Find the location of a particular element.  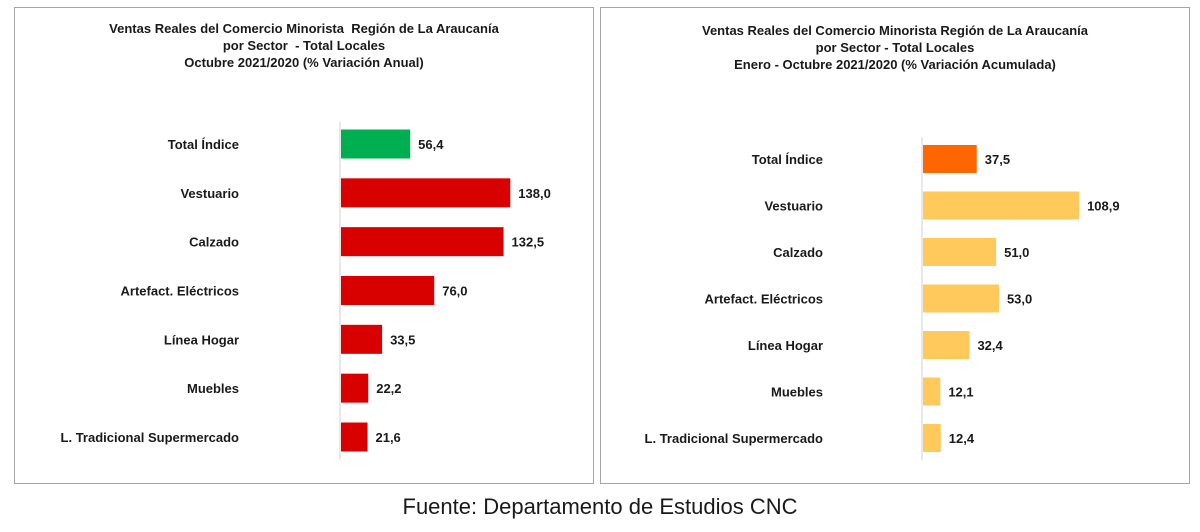

data-label: 12,4 is located at coordinates (962, 438).